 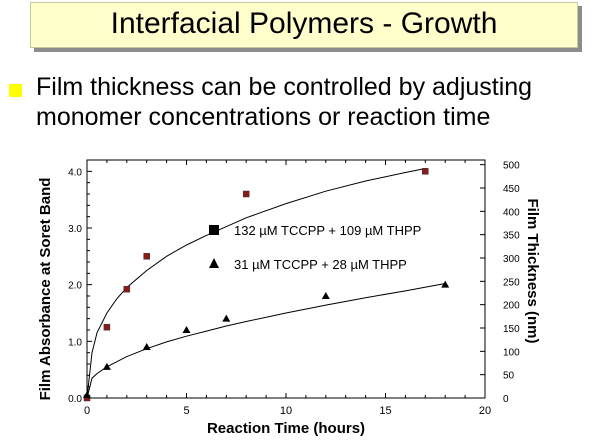 I want to click on legend-label-series-2: 31 µM TCCPP + 28 µM THPP, so click(x=320, y=264).